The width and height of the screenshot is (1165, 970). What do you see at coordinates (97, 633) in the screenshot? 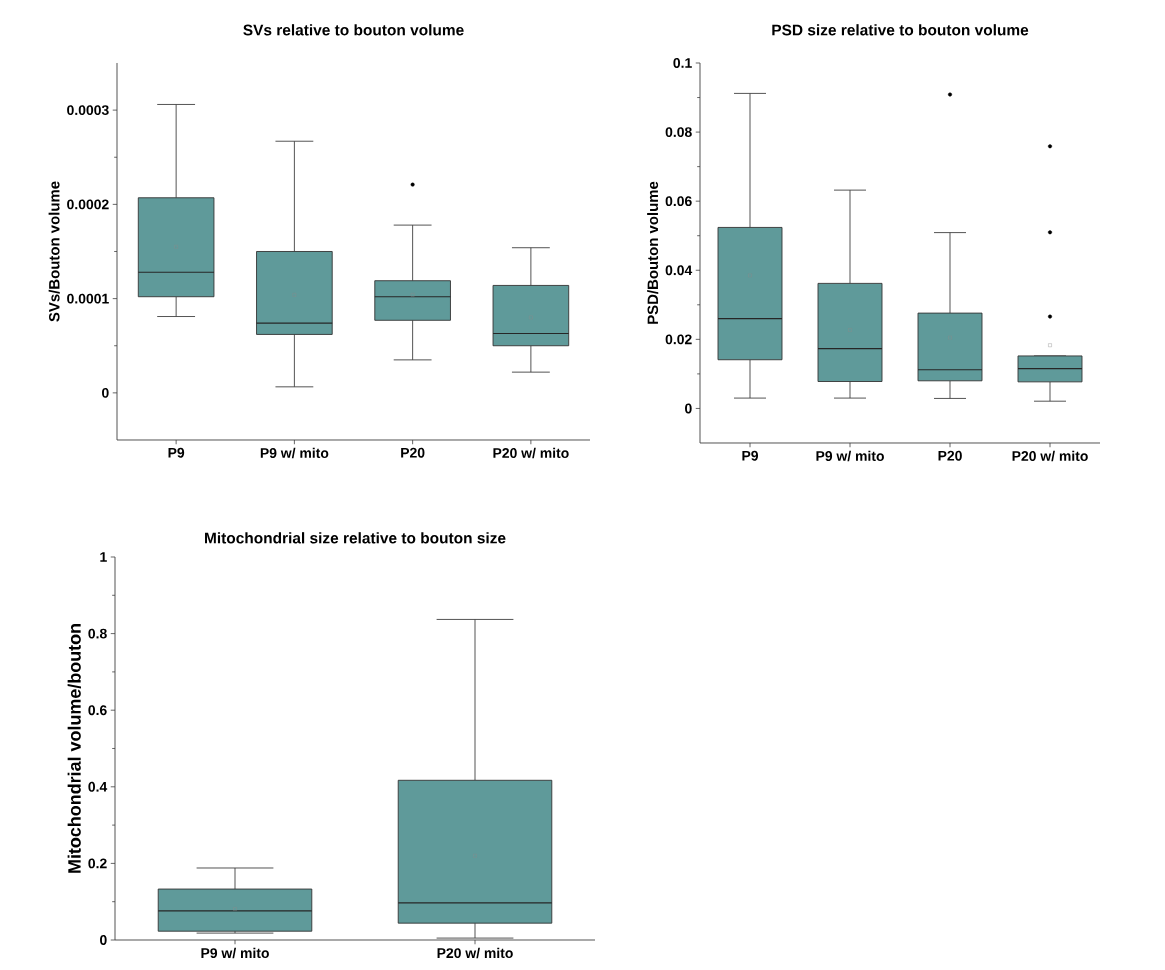
I see `y-tick-label: 0.8` at bounding box center [97, 633].